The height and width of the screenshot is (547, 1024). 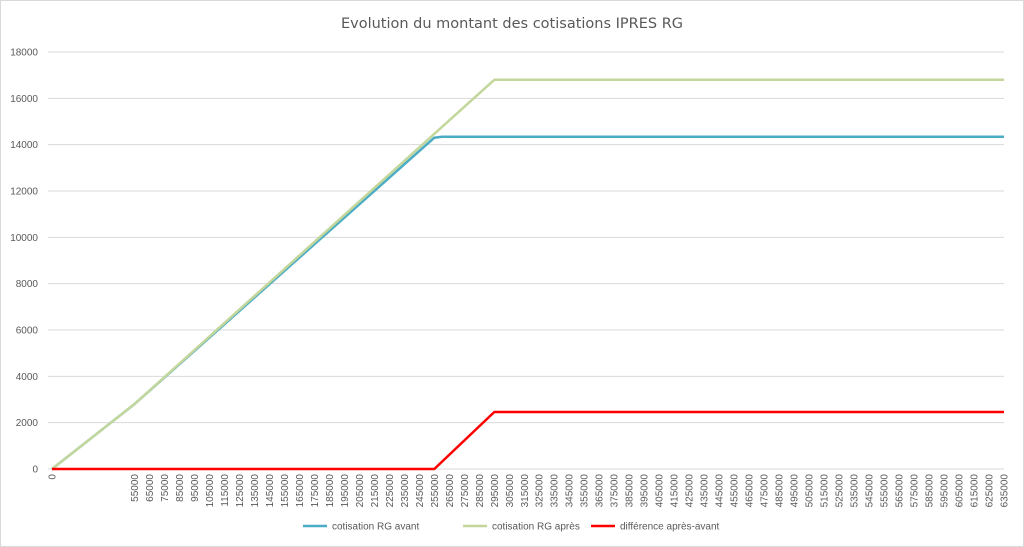 I want to click on x-tick-label: 575000, so click(x=915, y=491).